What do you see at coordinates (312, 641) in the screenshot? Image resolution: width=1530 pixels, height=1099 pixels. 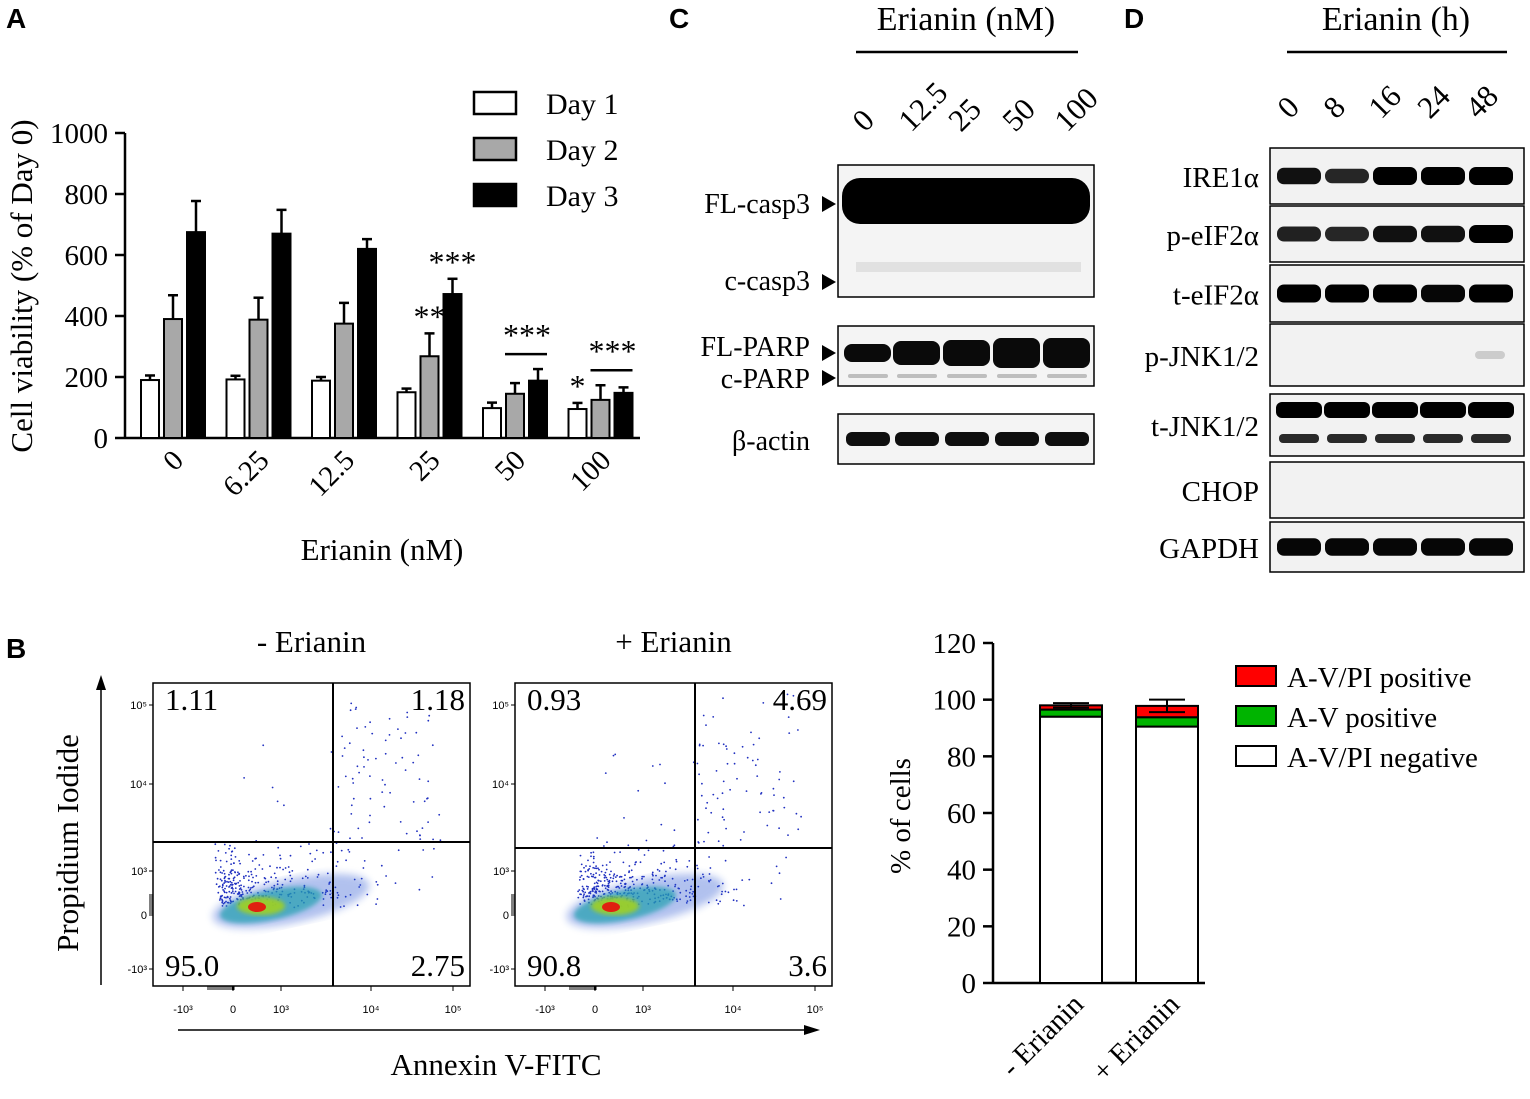 I see `b-flow-title: - Erianin` at bounding box center [312, 641].